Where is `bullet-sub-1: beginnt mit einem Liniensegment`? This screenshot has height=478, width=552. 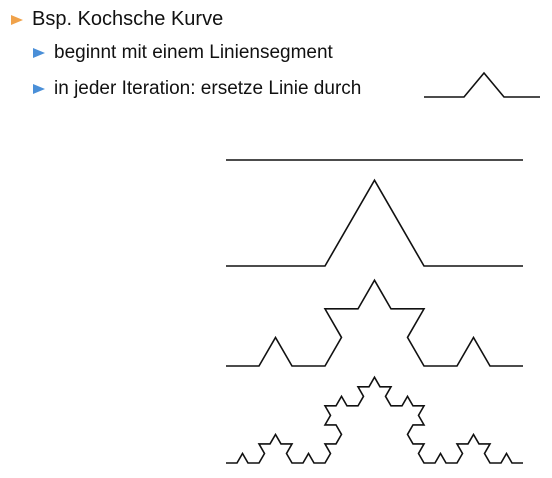 bullet-sub-1: beginnt mit einem Liniensegment is located at coordinates (182, 53).